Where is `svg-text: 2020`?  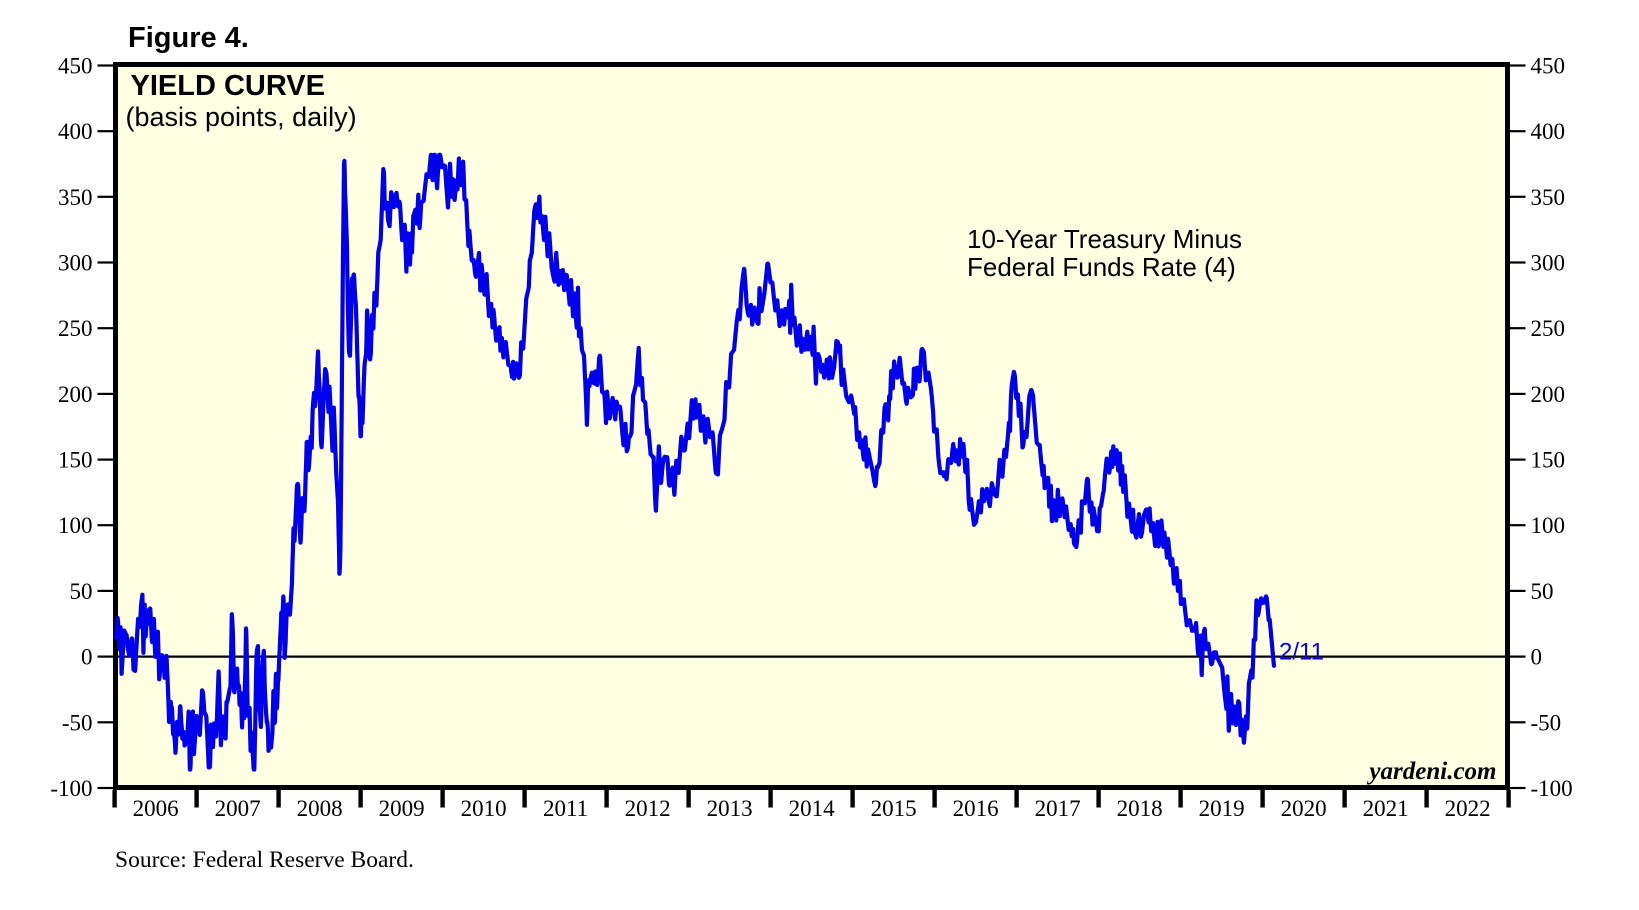
svg-text: 2020 is located at coordinates (1304, 808).